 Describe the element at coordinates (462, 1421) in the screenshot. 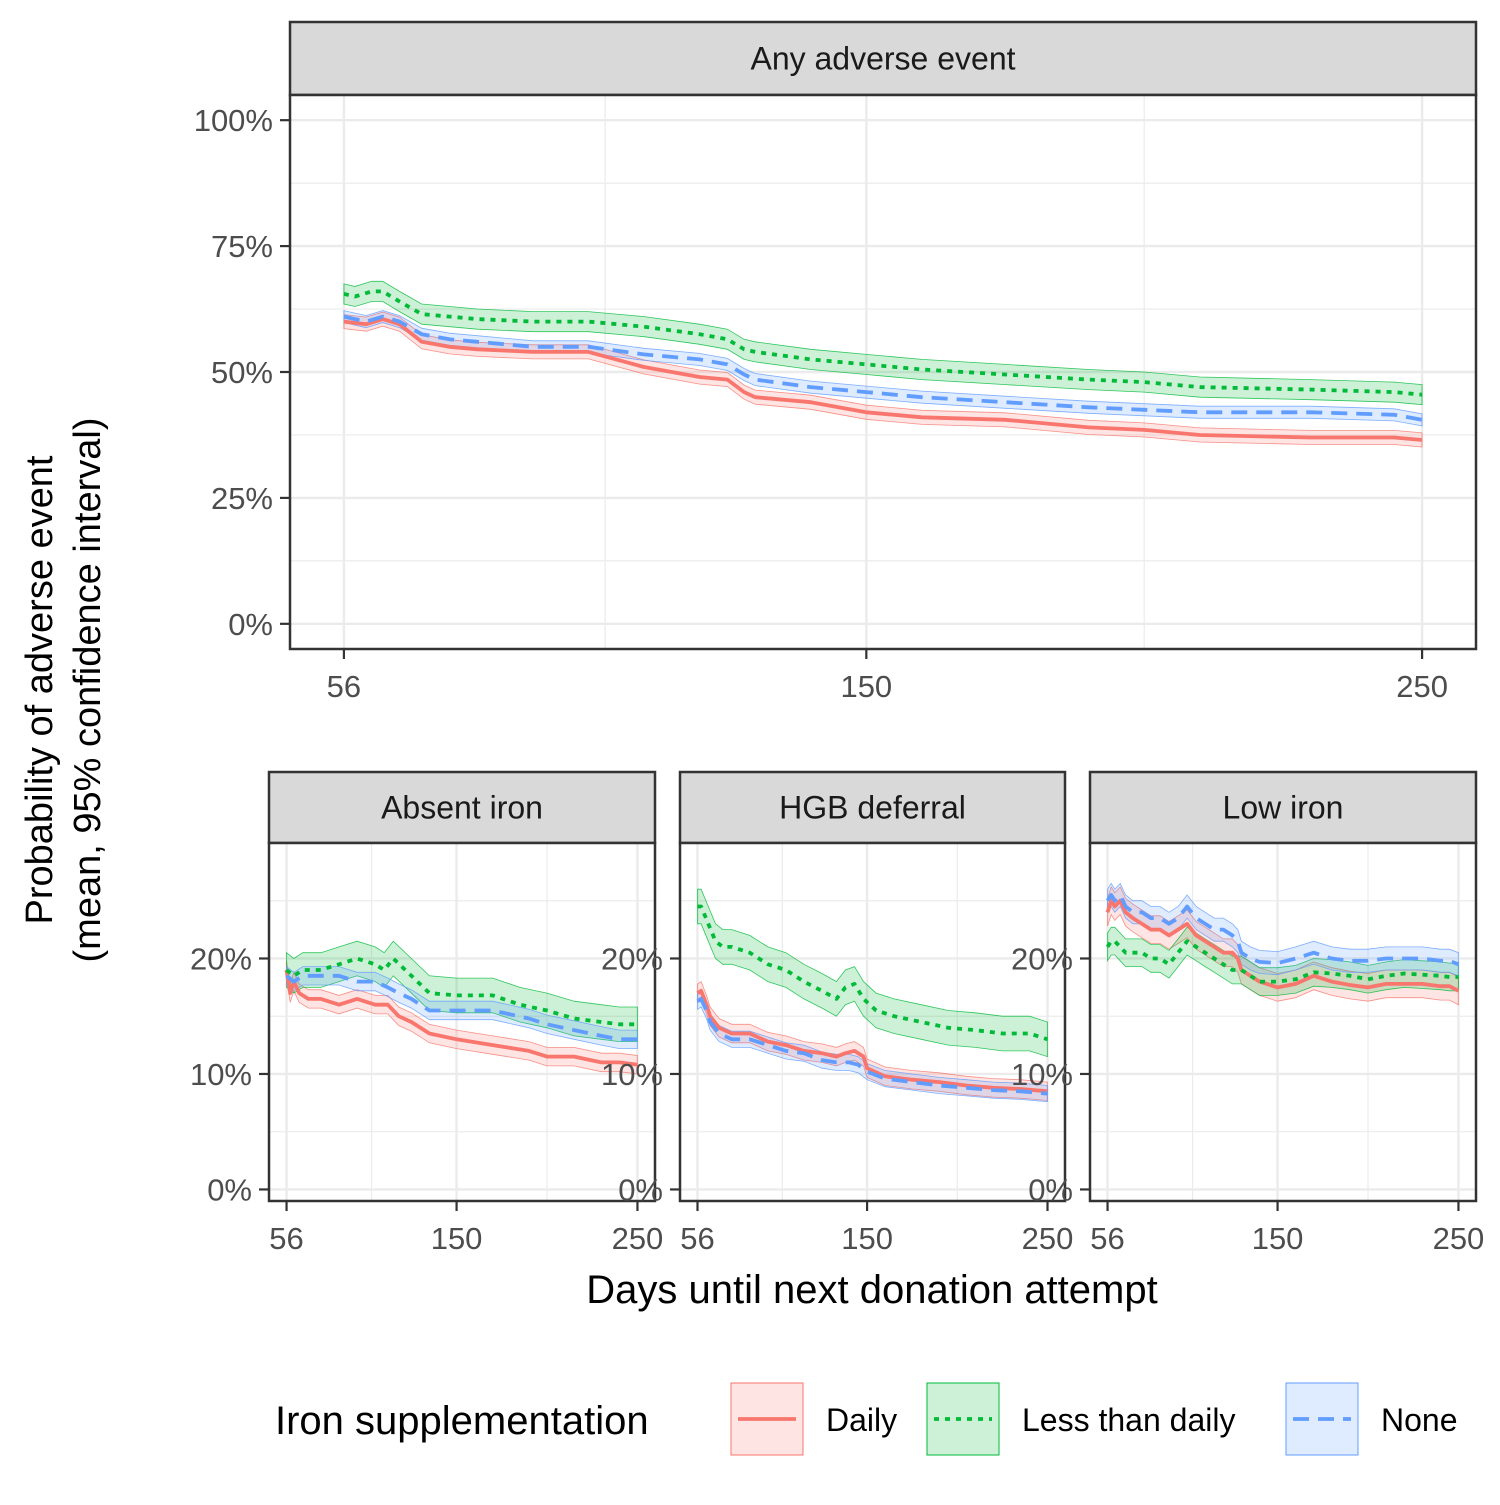

I see `legend-title: Iron supplementation` at that location.